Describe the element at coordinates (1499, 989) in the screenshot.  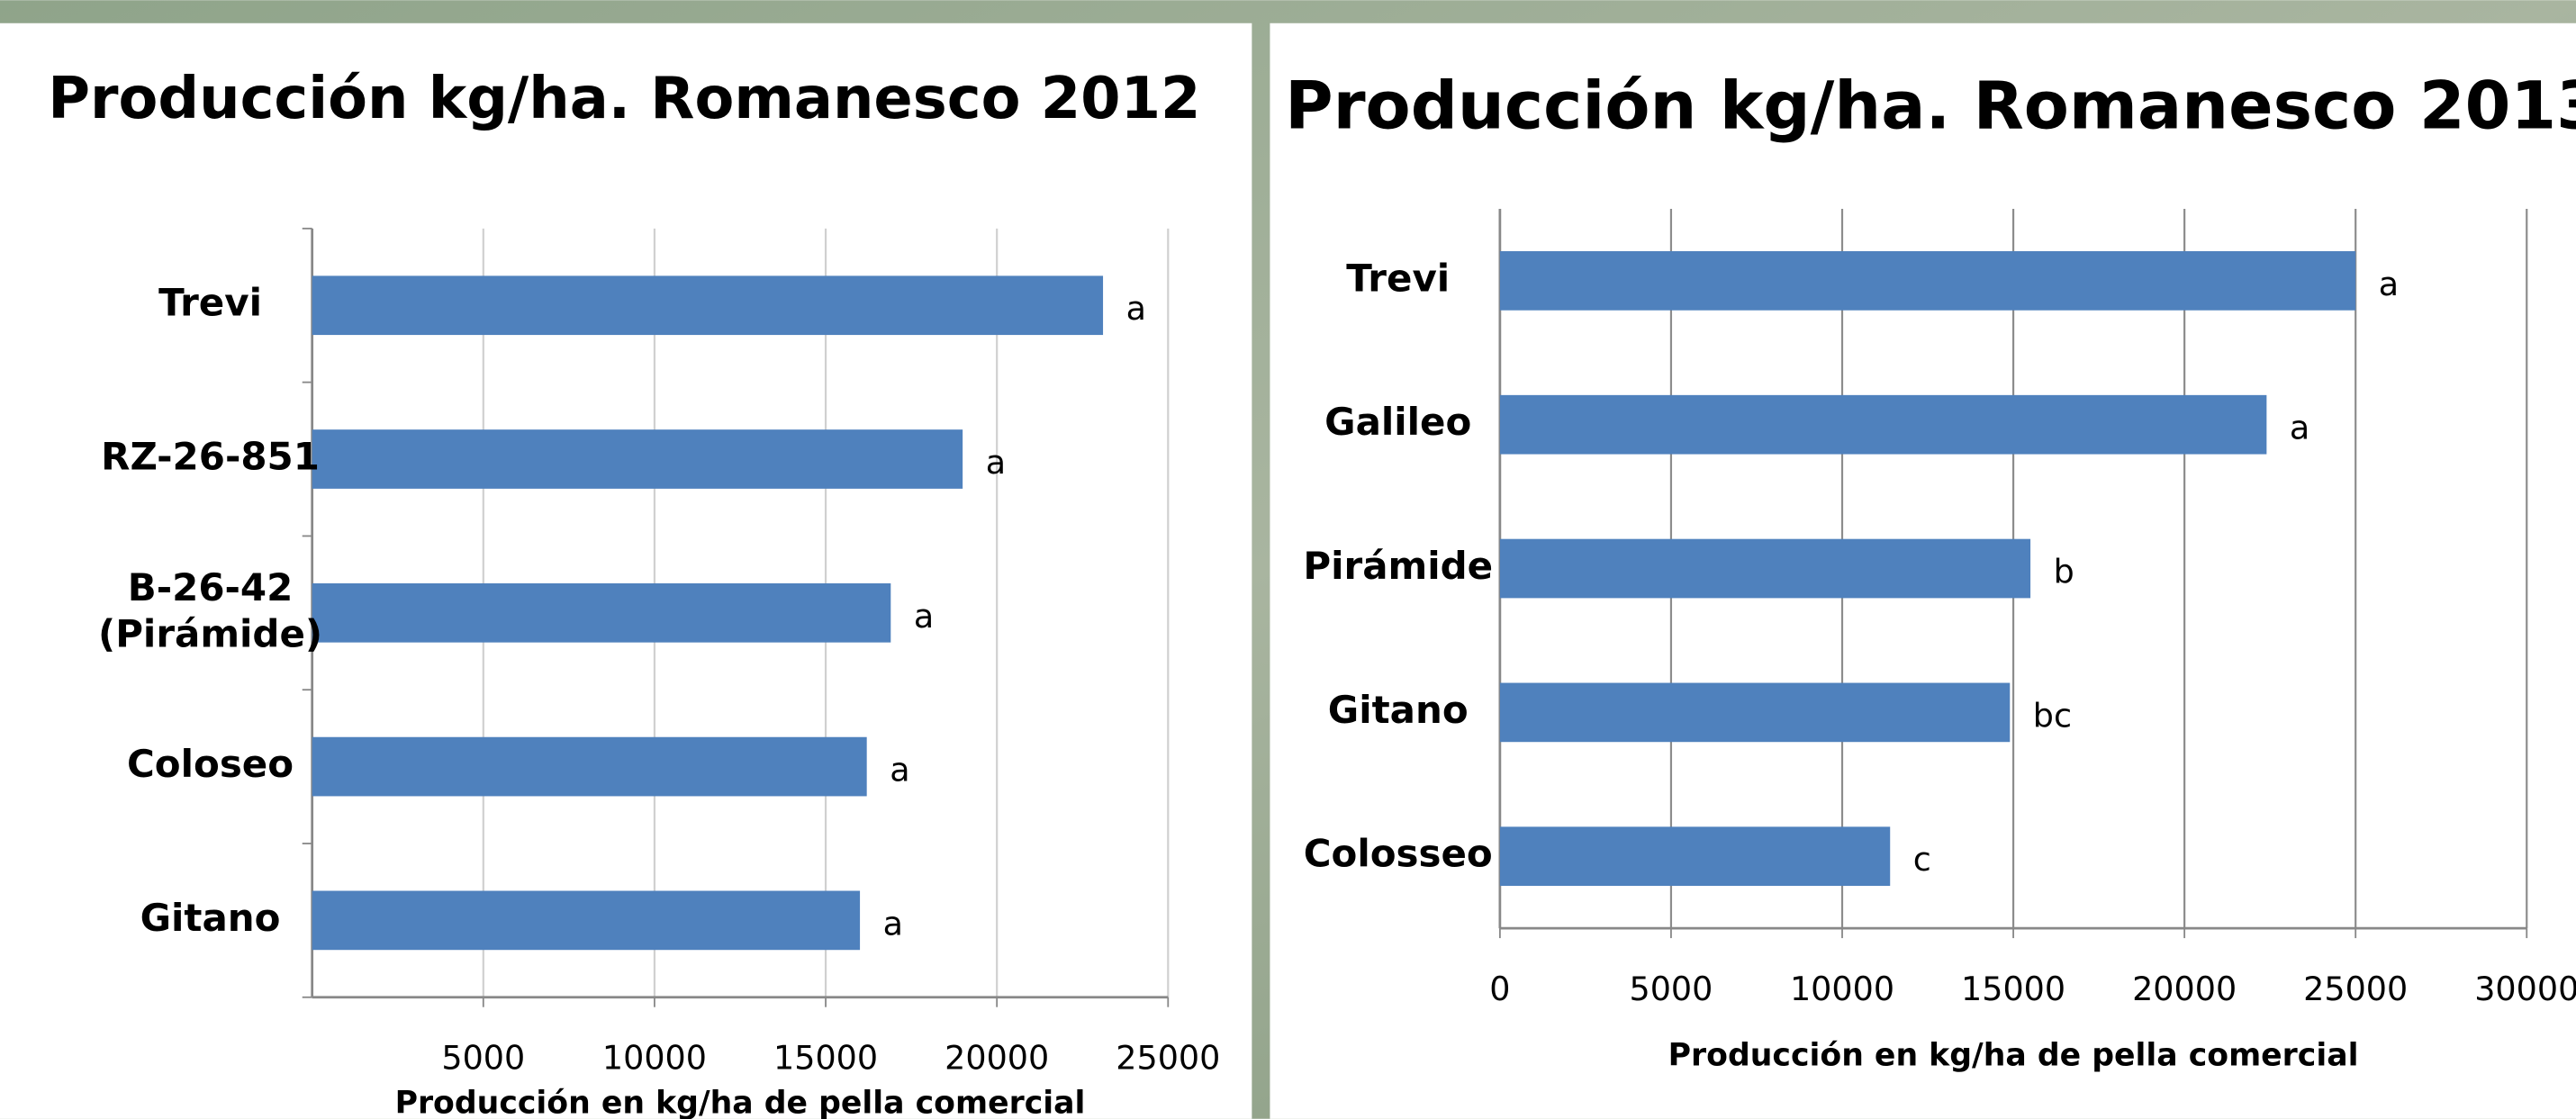
I see `x-tick-label: 0` at that location.